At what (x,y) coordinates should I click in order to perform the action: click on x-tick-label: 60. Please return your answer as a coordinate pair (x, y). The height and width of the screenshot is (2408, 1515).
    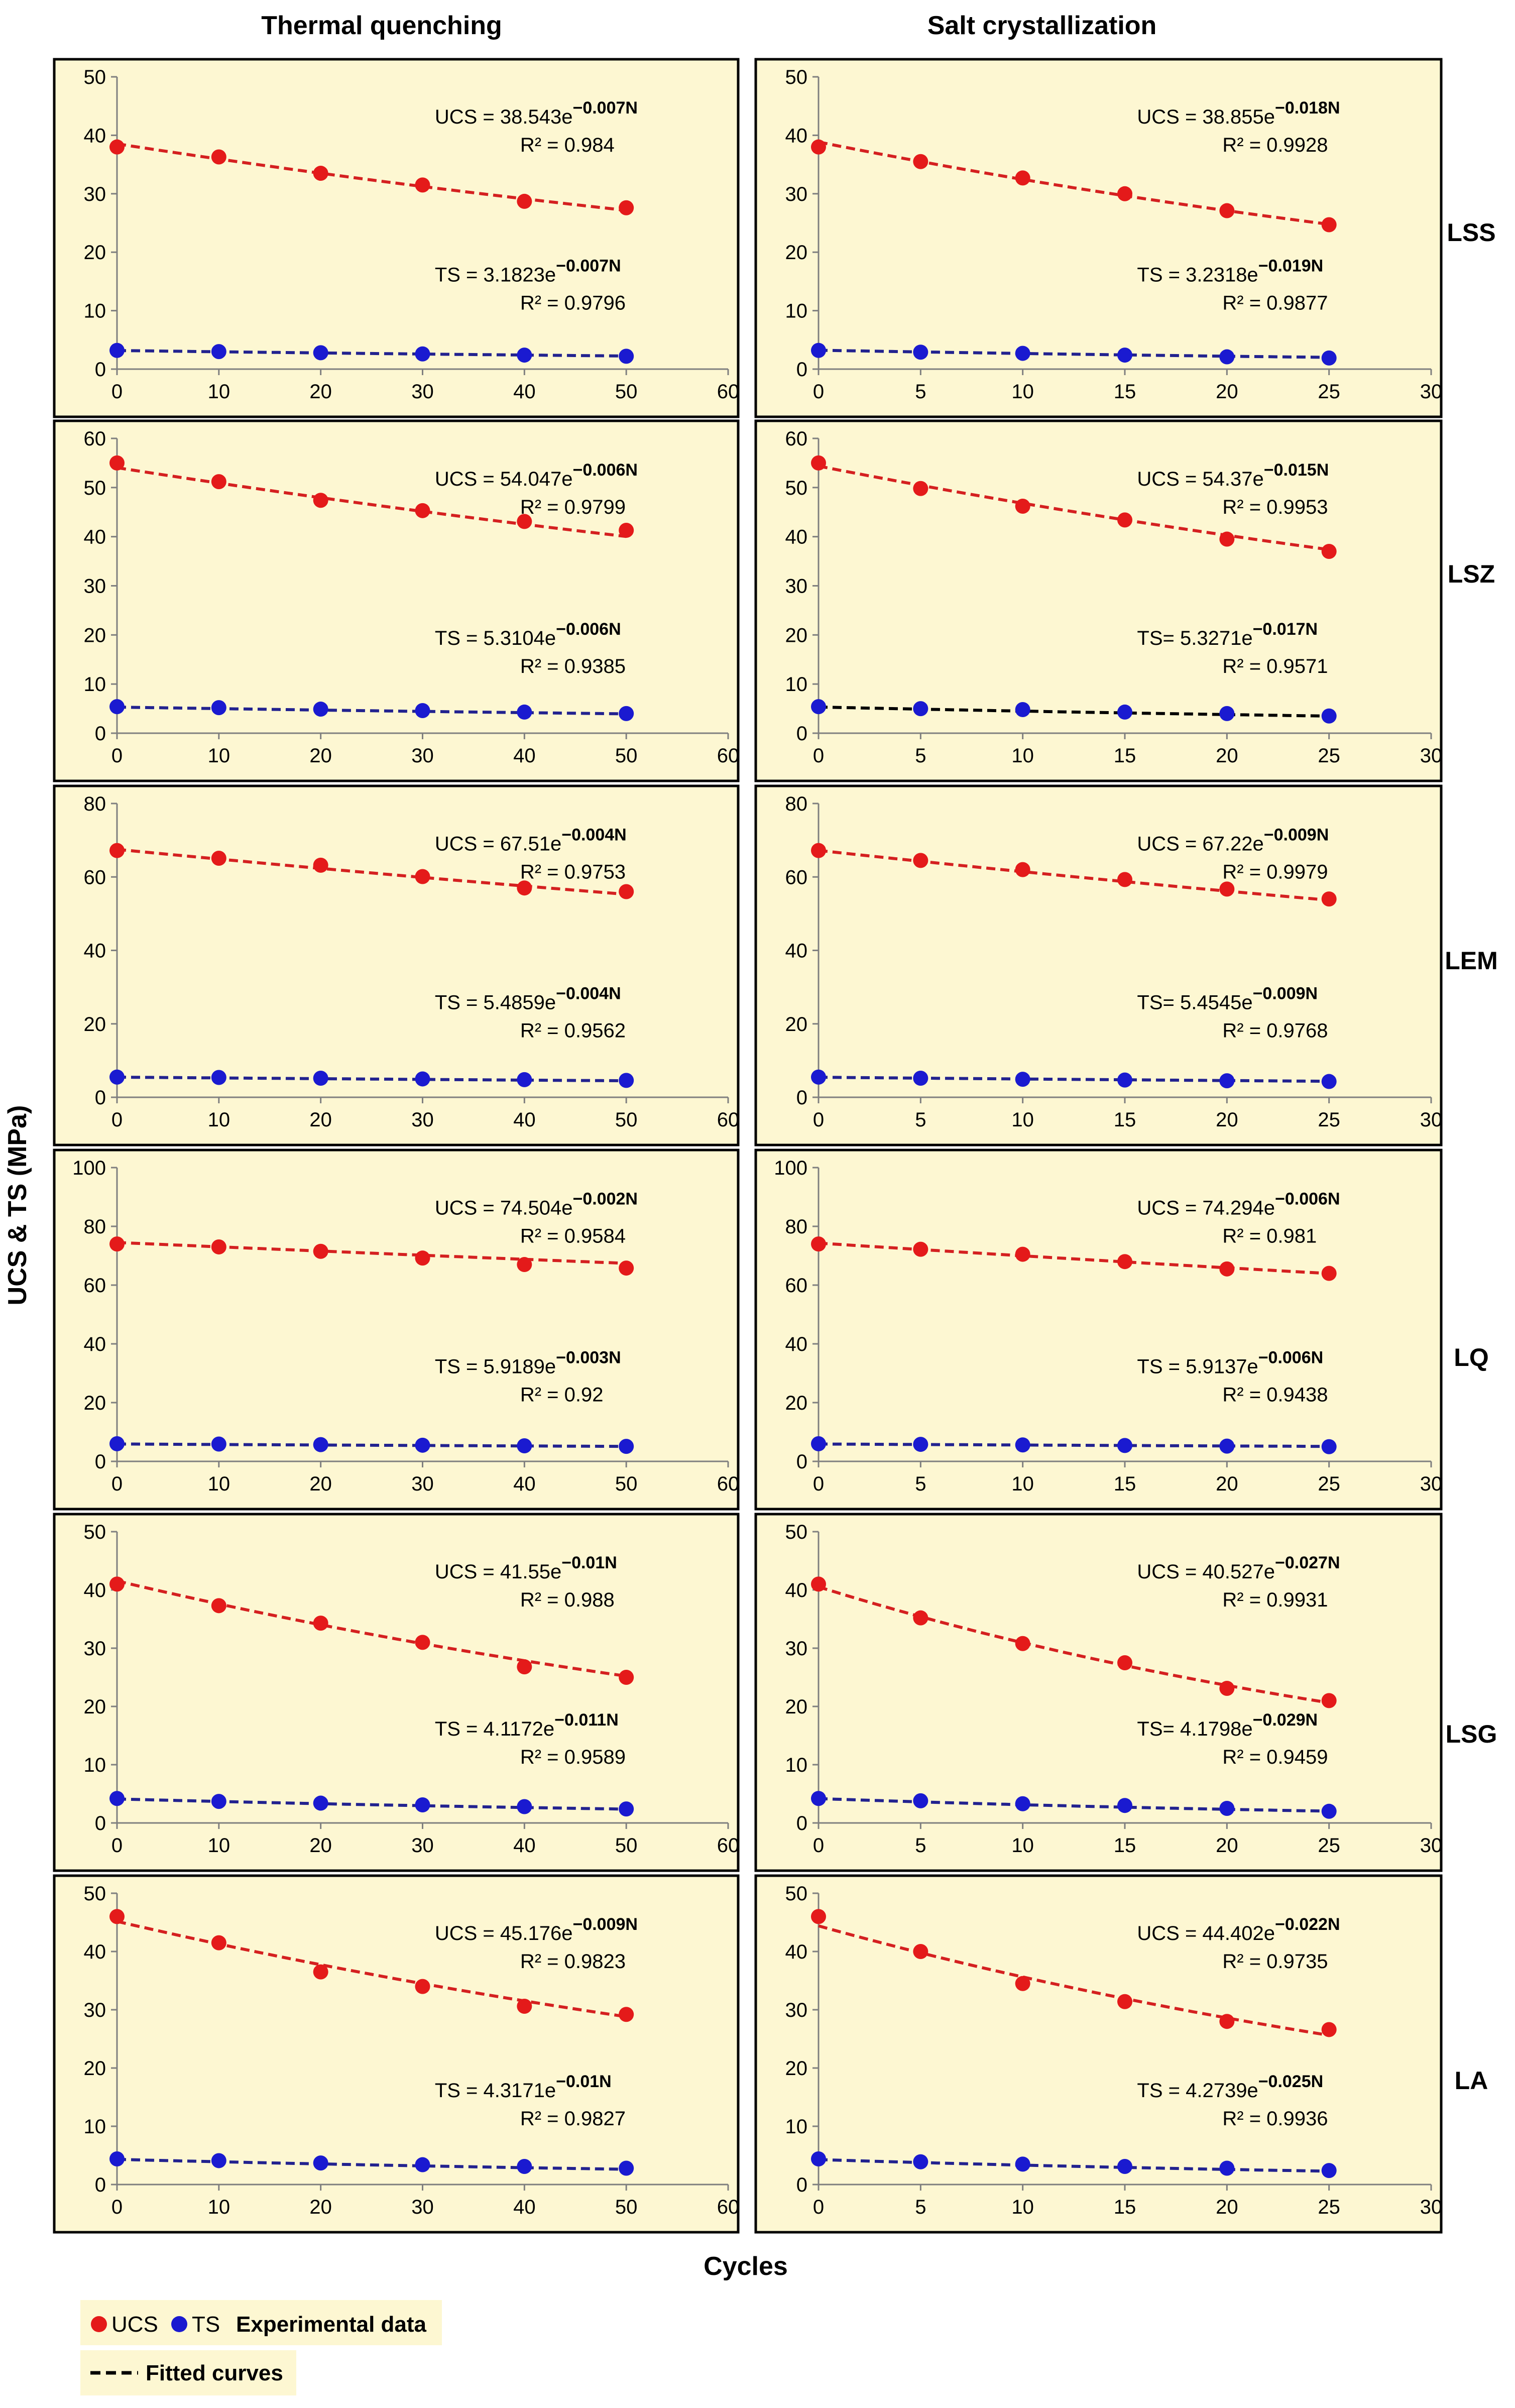
    Looking at the image, I should click on (728, 756).